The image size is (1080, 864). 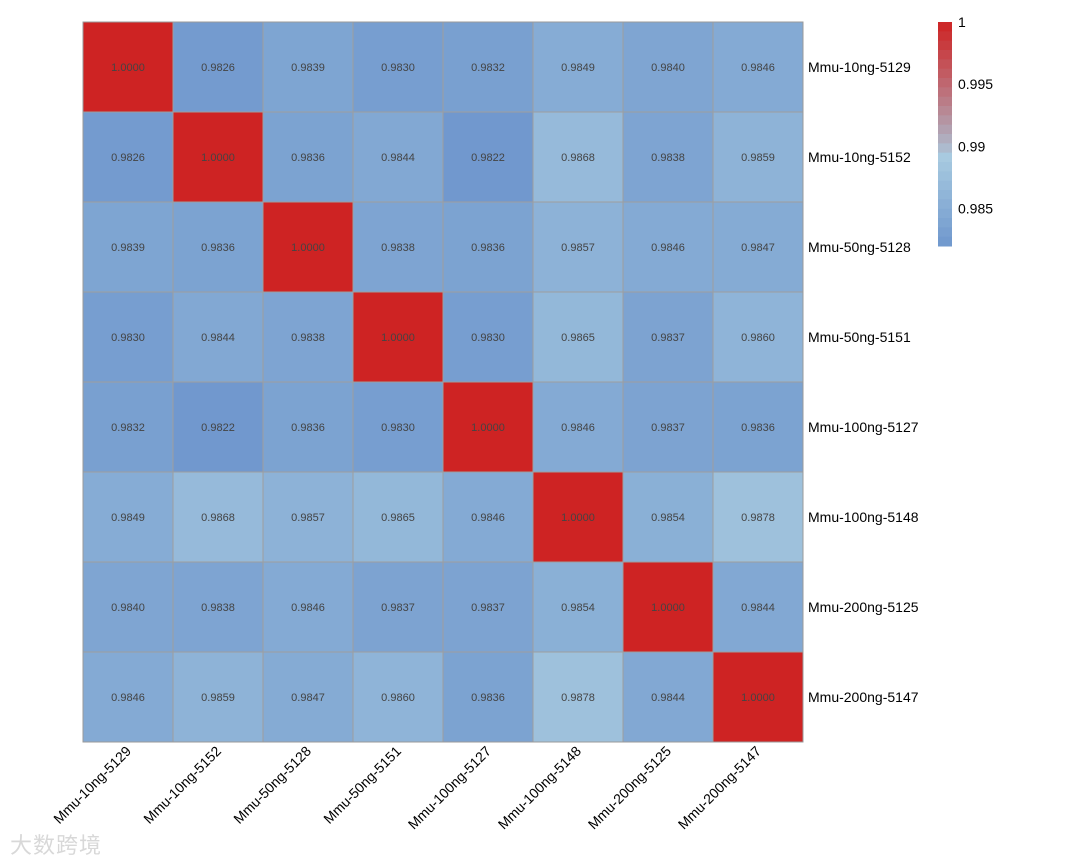 I want to click on column-label: Mmu-50ng-5128, so click(x=272, y=785).